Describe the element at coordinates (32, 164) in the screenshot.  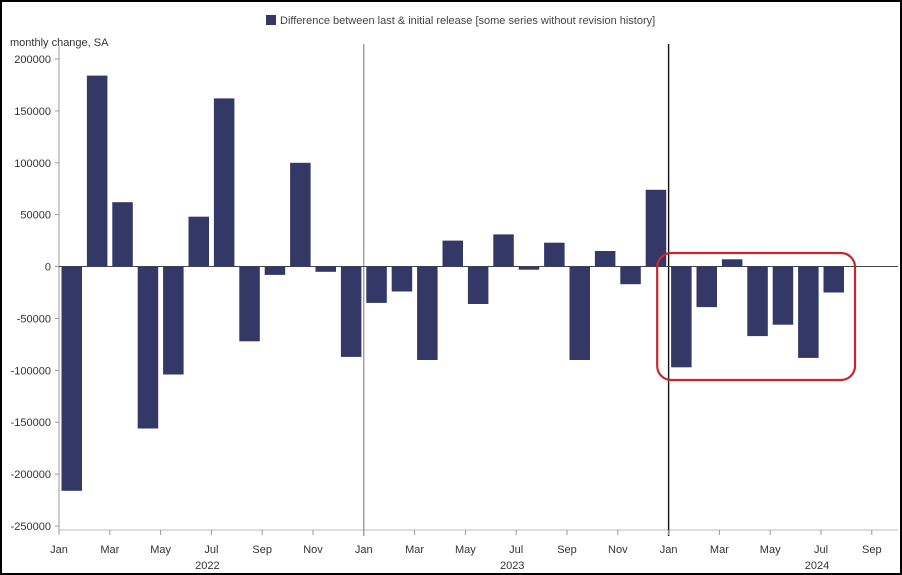
I see `y-tick-label: 100000` at that location.